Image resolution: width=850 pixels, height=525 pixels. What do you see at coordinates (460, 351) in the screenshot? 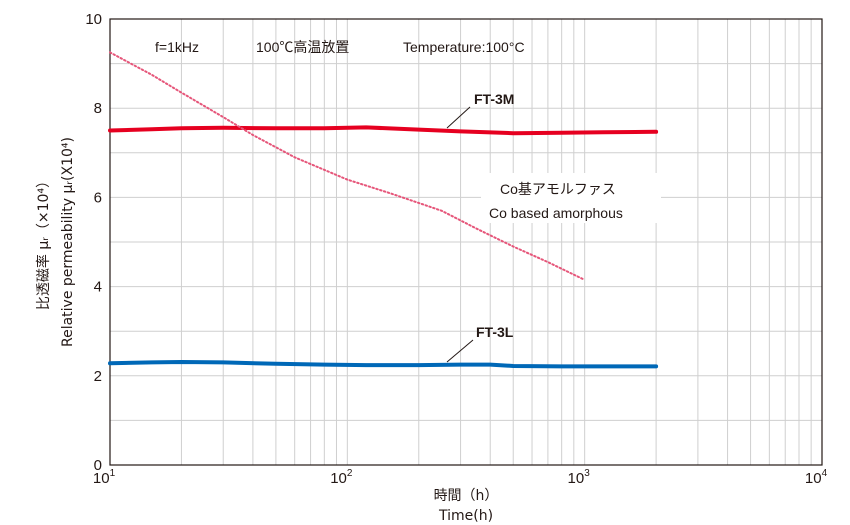
I see `ft3l-leader-line` at bounding box center [460, 351].